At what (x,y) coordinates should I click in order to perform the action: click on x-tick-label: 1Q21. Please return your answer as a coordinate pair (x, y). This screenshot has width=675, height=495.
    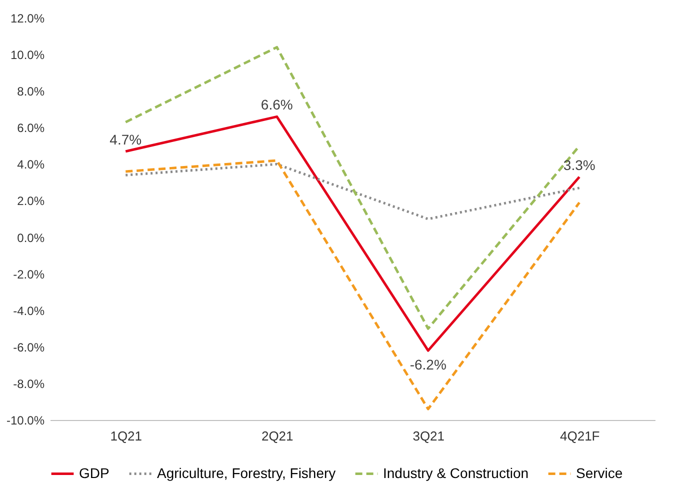
    Looking at the image, I should click on (126, 436).